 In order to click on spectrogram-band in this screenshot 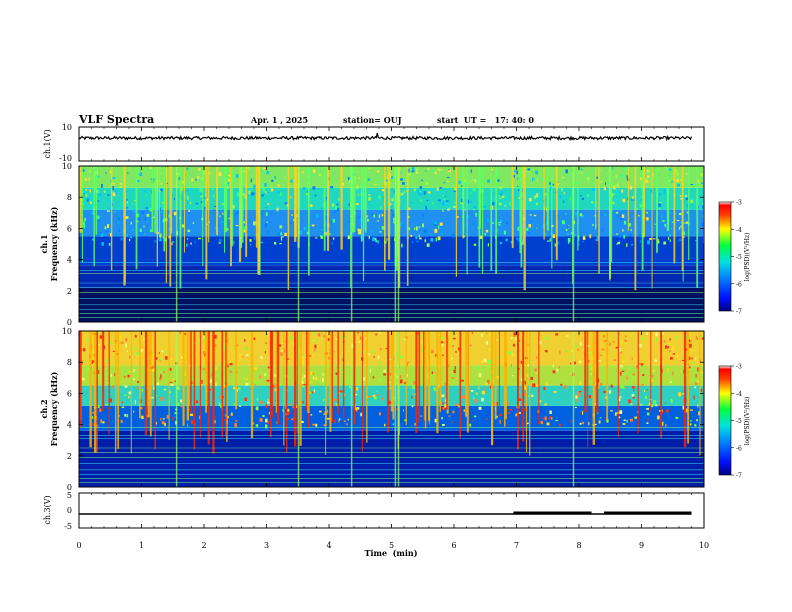, I will do `click(391, 251)`.